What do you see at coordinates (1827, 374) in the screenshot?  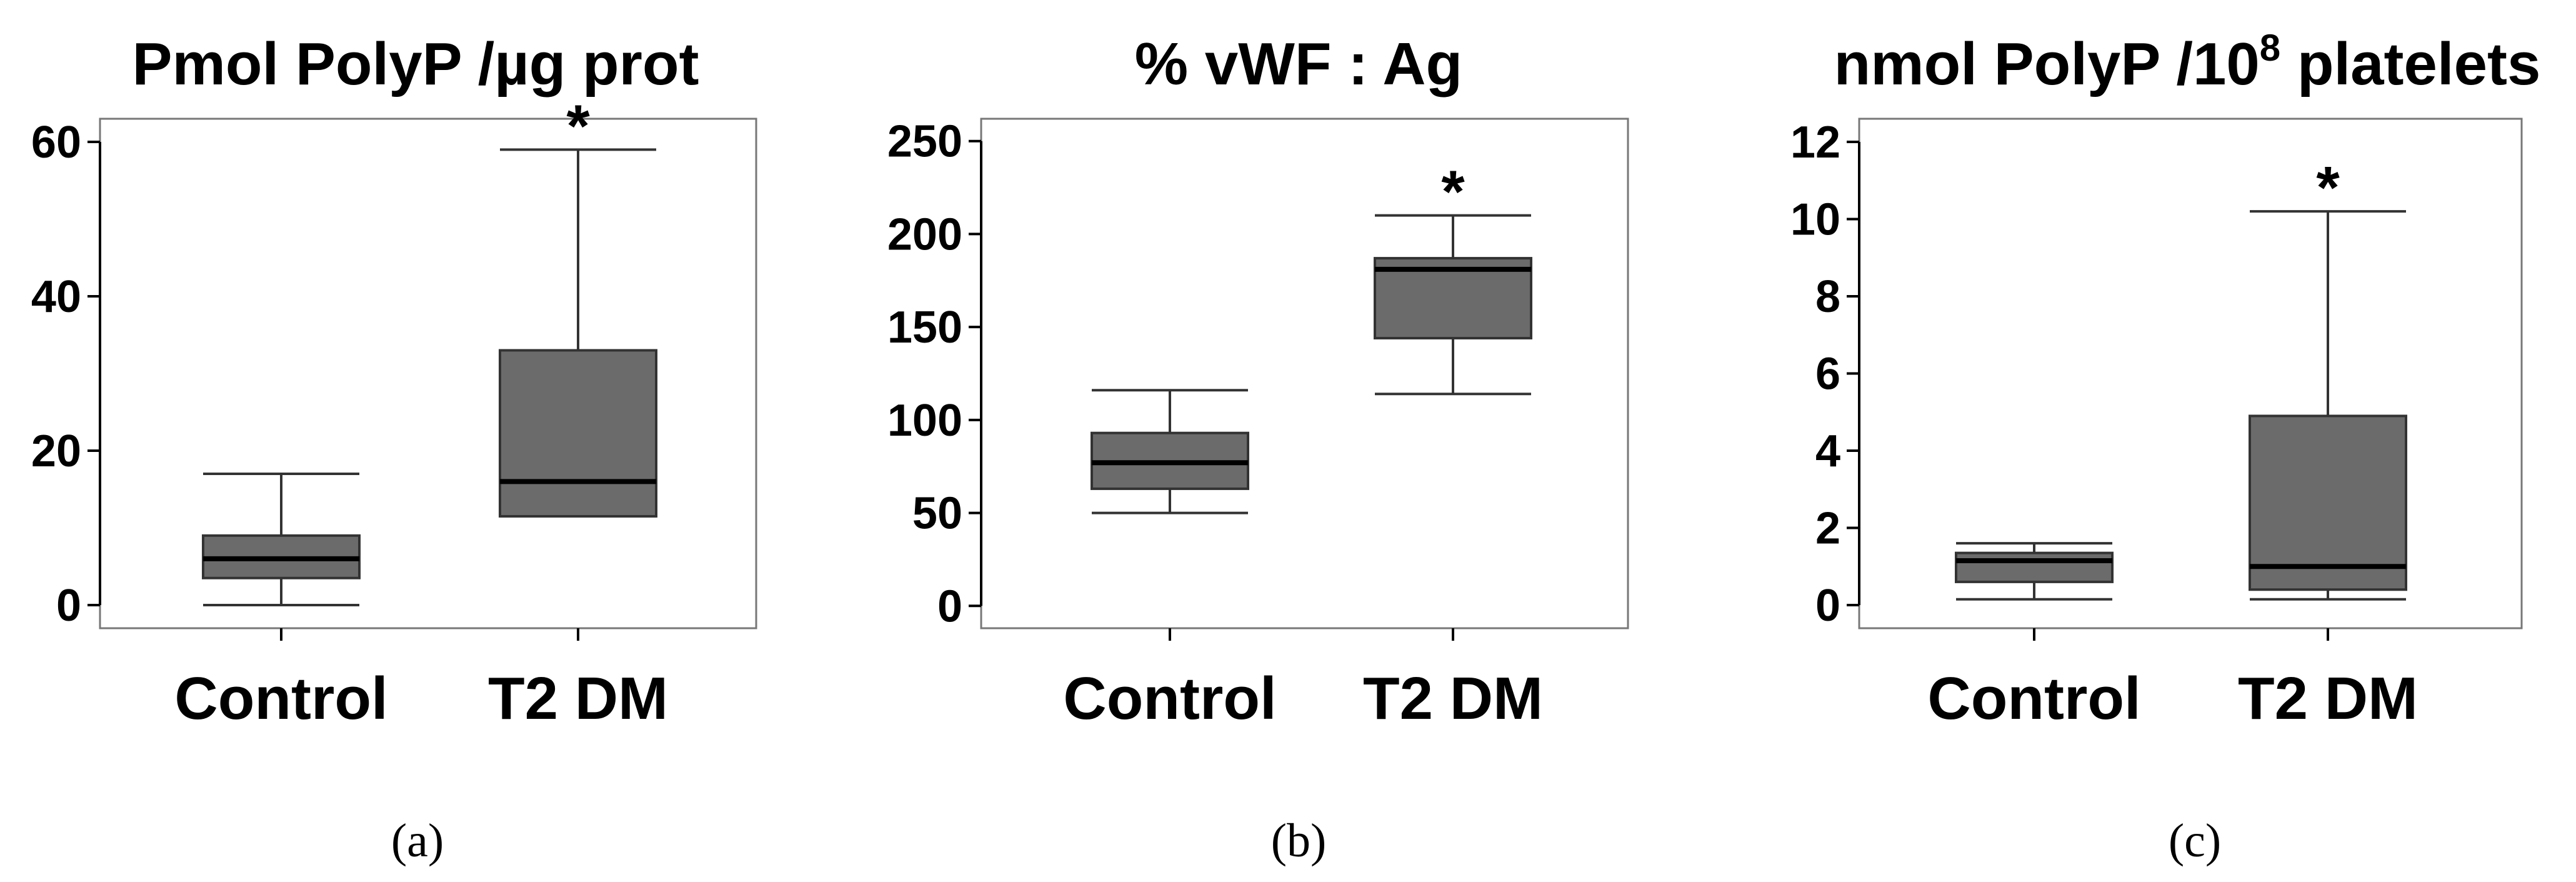 I see `y-tick-label: 6` at bounding box center [1827, 374].